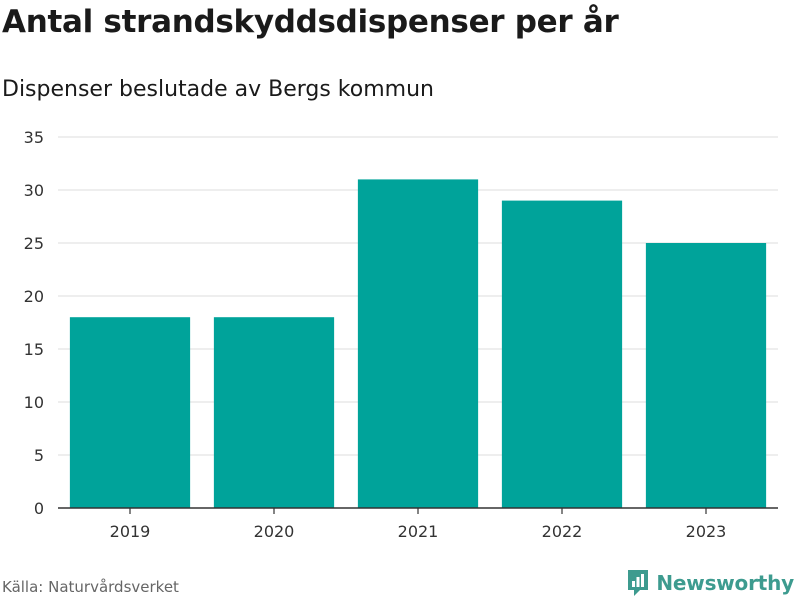  I want to click on newsworthy-logo-icon, so click(638, 583).